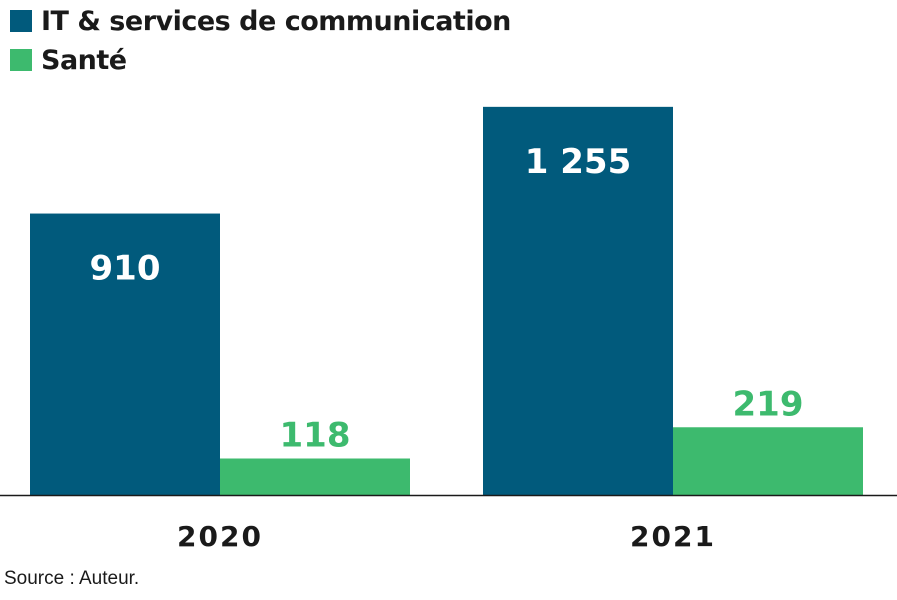 The image size is (897, 600). Describe the element at coordinates (673, 536) in the screenshot. I see `x-tick-label-2021: 2021` at that location.